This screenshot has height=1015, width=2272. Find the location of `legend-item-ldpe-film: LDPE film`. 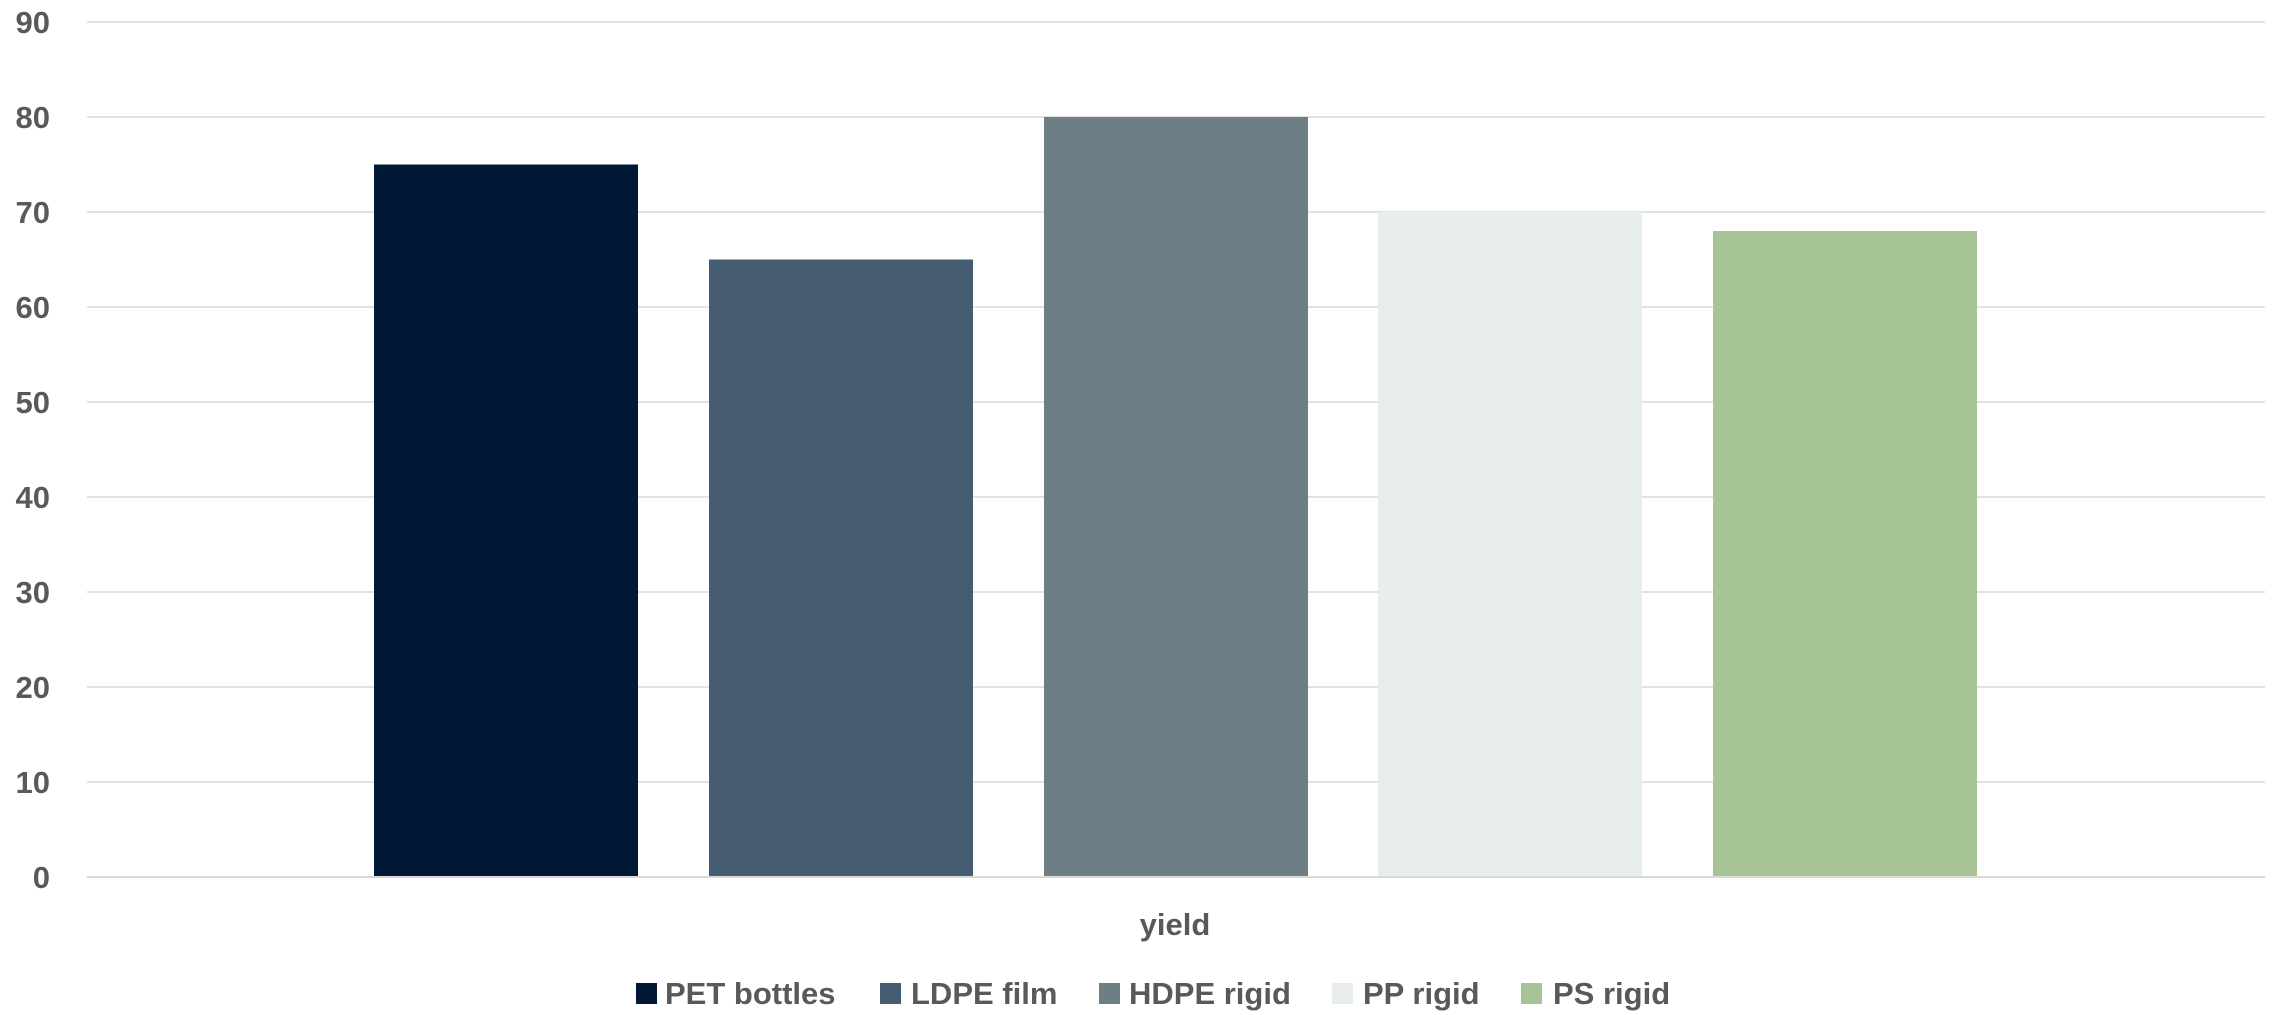

legend-item-ldpe-film: LDPE film is located at coordinates (968, 993).